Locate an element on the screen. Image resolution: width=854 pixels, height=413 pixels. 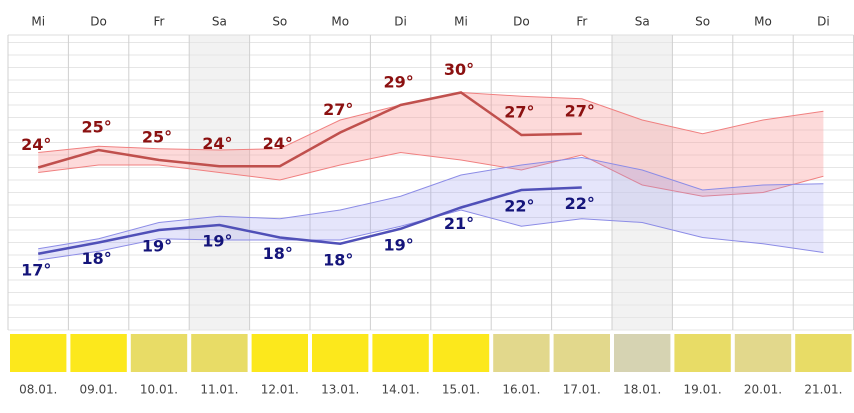
date-label: 18.01. is located at coordinates (642, 390).